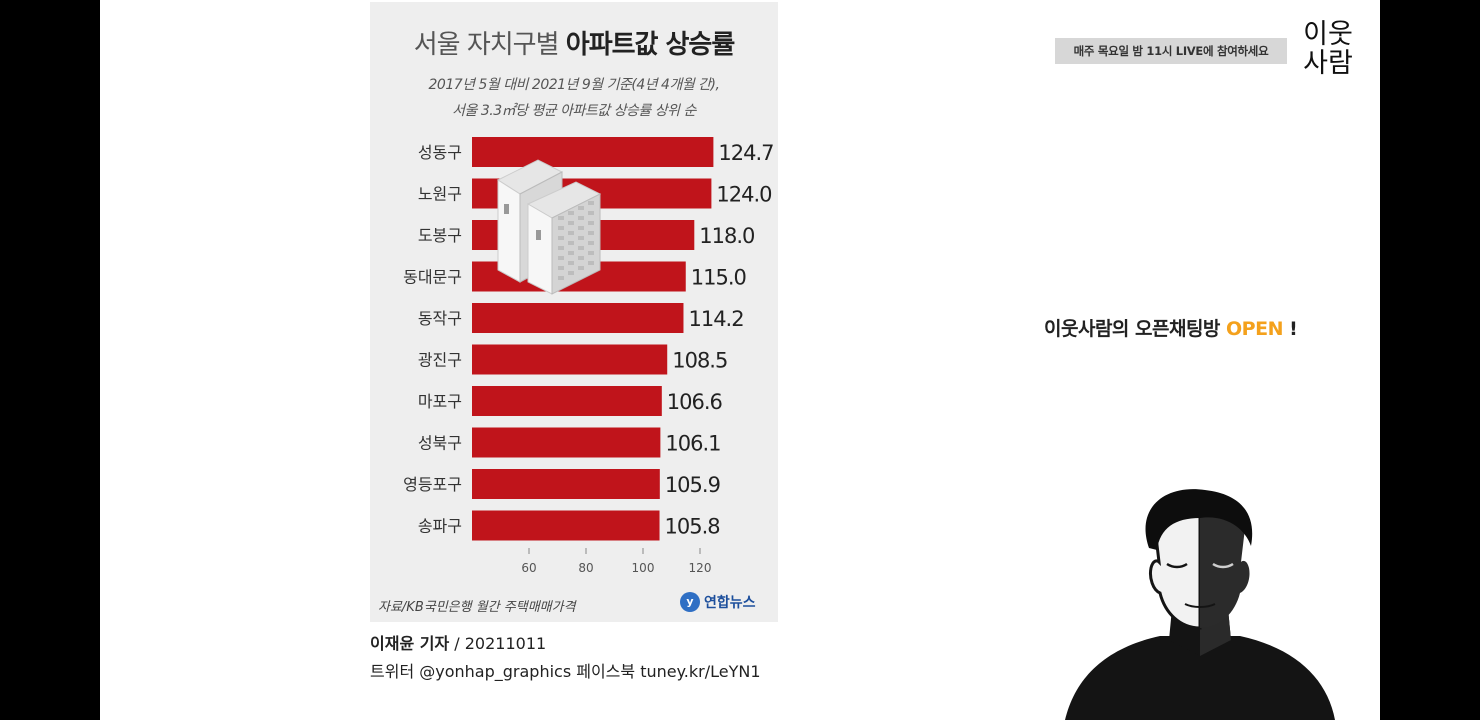 The width and height of the screenshot is (1480, 720). What do you see at coordinates (440, 526) in the screenshot?
I see `category-label: 송파구` at bounding box center [440, 526].